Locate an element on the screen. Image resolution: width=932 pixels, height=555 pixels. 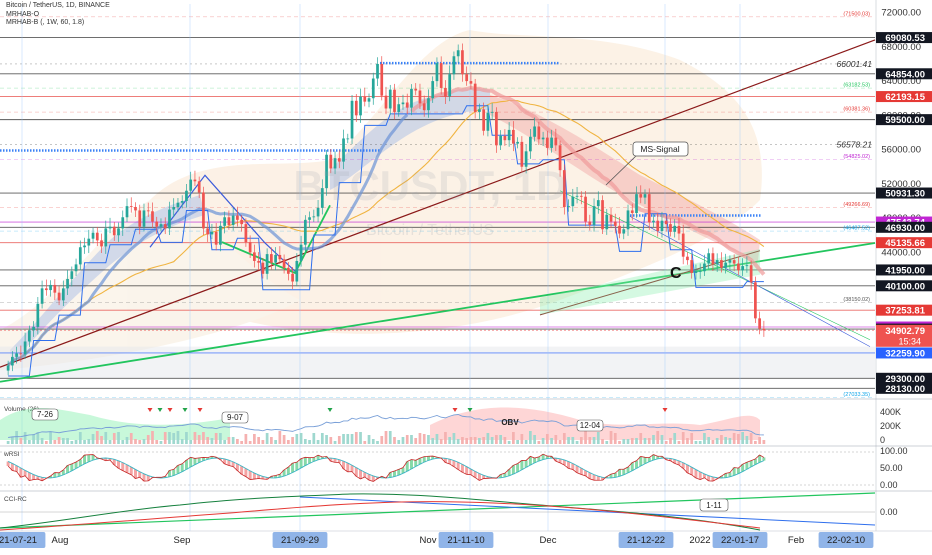
price-badge-16: 28130.00 is located at coordinates (904, 388).